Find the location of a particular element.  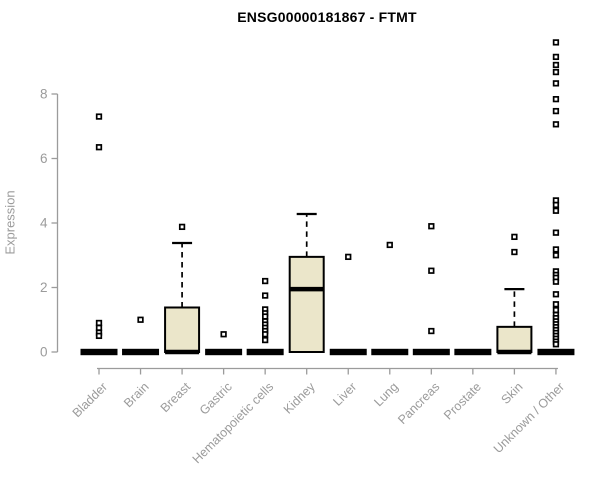

box-collapsed-liver is located at coordinates (348, 352).